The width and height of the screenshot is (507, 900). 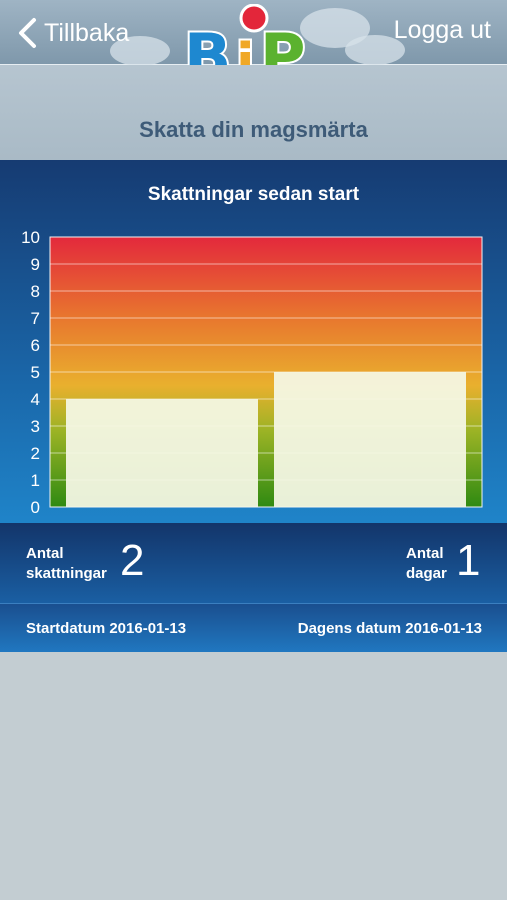 I want to click on start-date: Startdatum 2016-01-13, so click(x=106, y=628).